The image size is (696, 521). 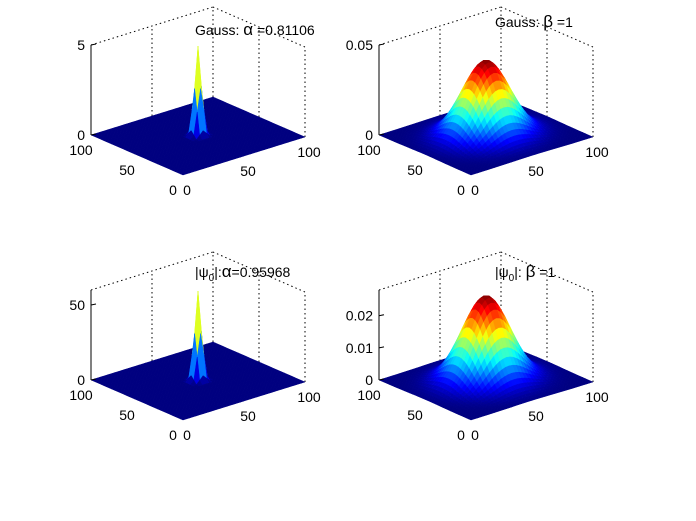 I want to click on z-tick-label: 0.05, so click(x=359, y=45).